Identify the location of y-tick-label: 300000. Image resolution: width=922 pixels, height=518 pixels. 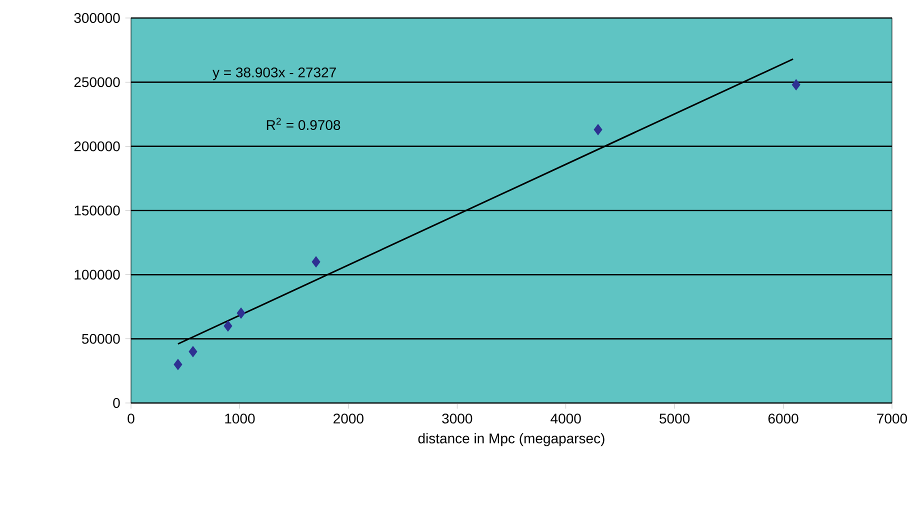
(97, 18).